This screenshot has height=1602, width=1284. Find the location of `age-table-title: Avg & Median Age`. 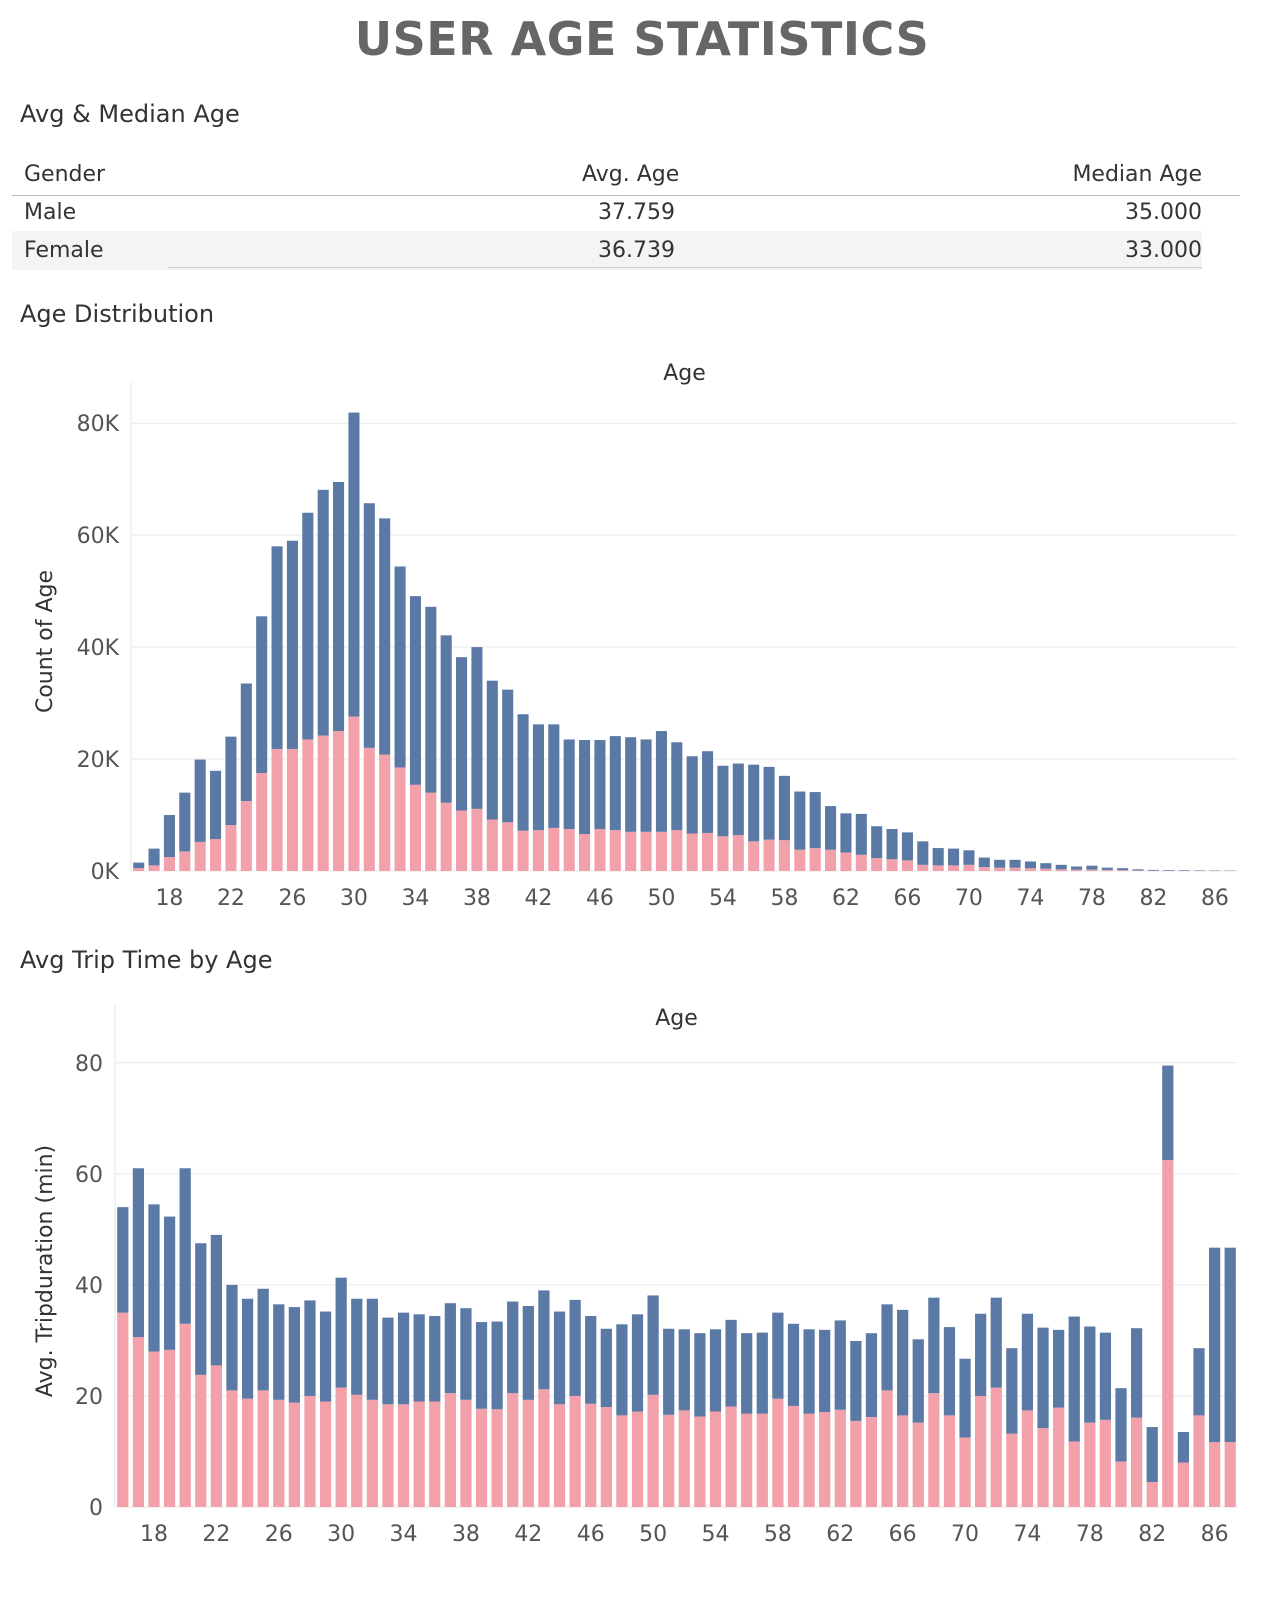

age-table-title: Avg & Median Age is located at coordinates (130, 114).